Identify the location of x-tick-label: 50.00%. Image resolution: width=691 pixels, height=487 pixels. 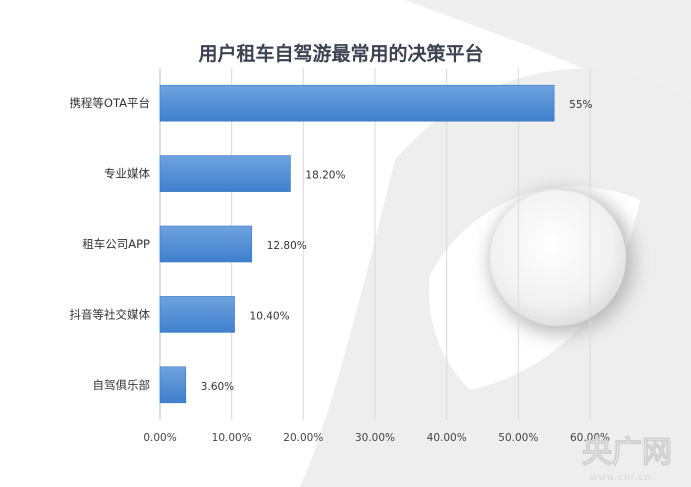
(518, 438).